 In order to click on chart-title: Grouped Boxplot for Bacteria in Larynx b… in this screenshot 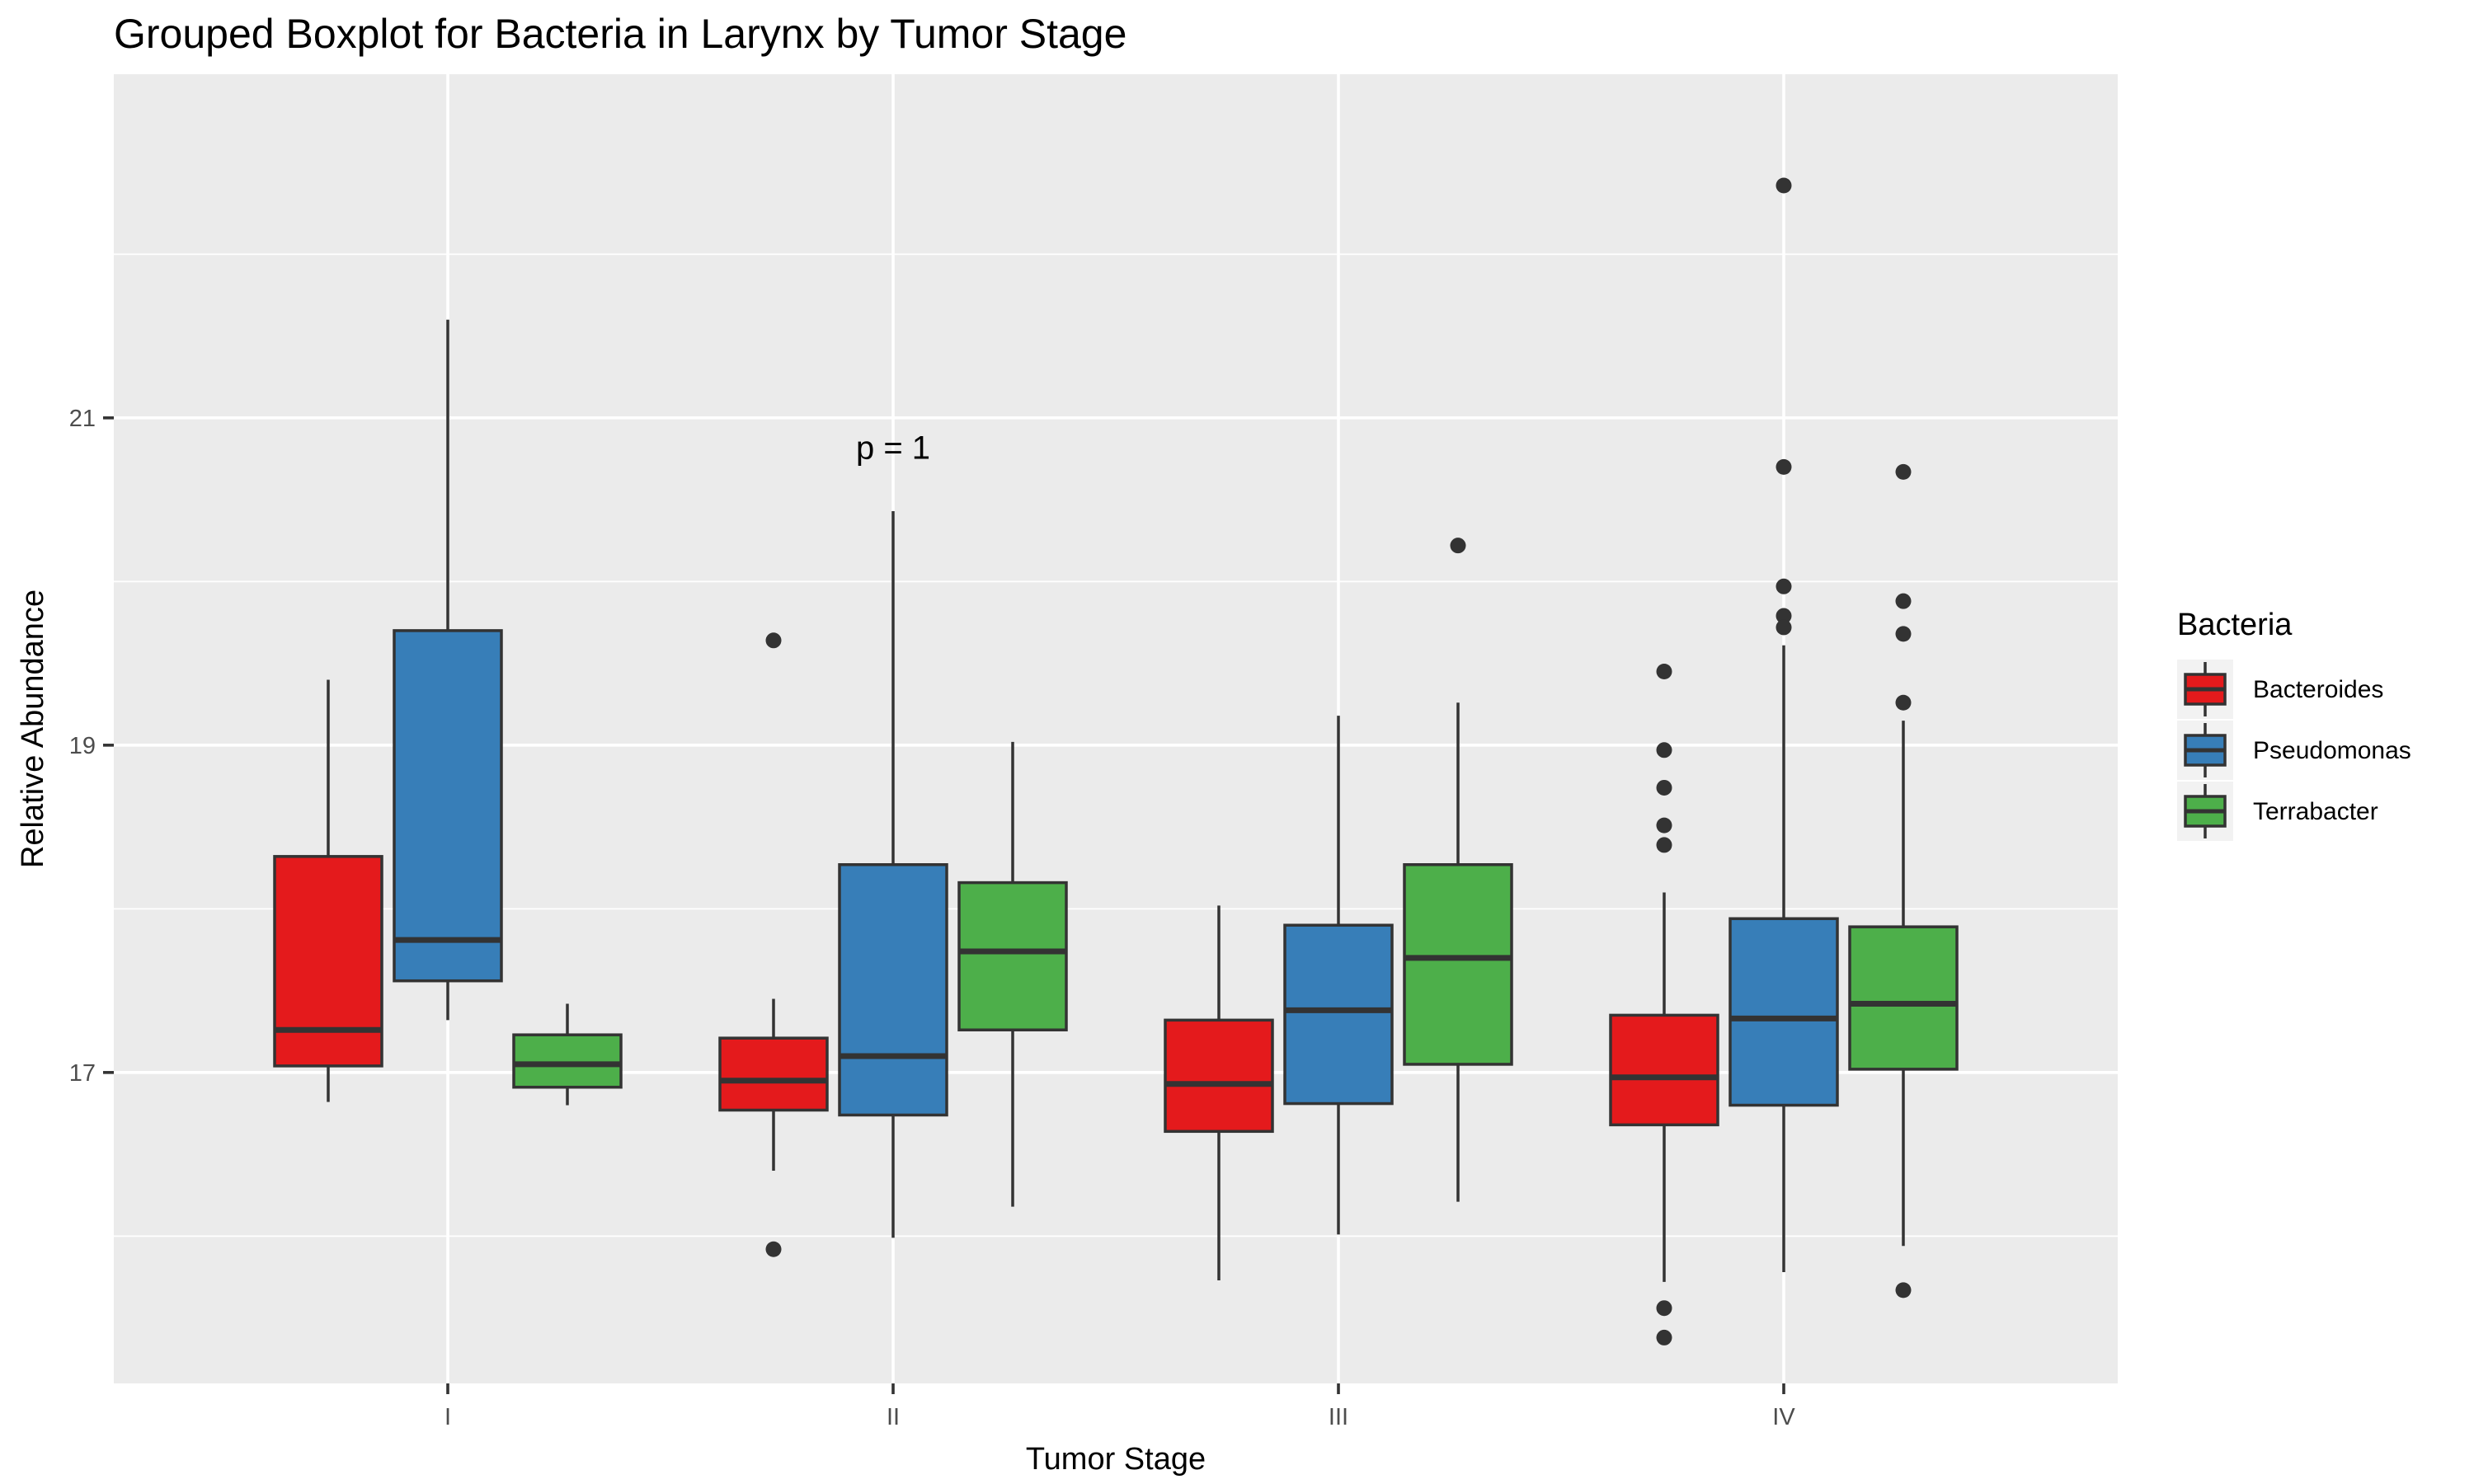, I will do `click(620, 34)`.